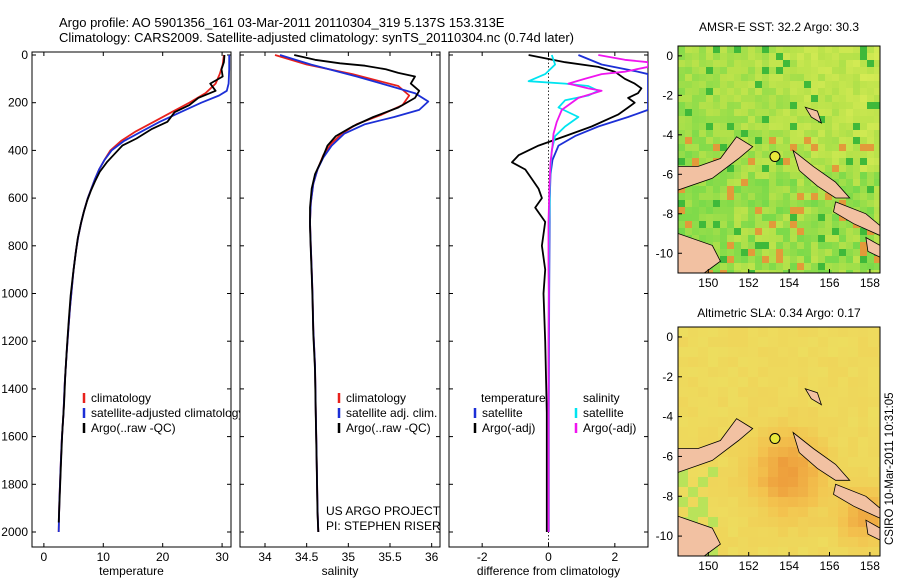 Image resolution: width=900 pixels, height=580 pixels. What do you see at coordinates (699, 253) in the screenshot?
I see `map-island` at bounding box center [699, 253].